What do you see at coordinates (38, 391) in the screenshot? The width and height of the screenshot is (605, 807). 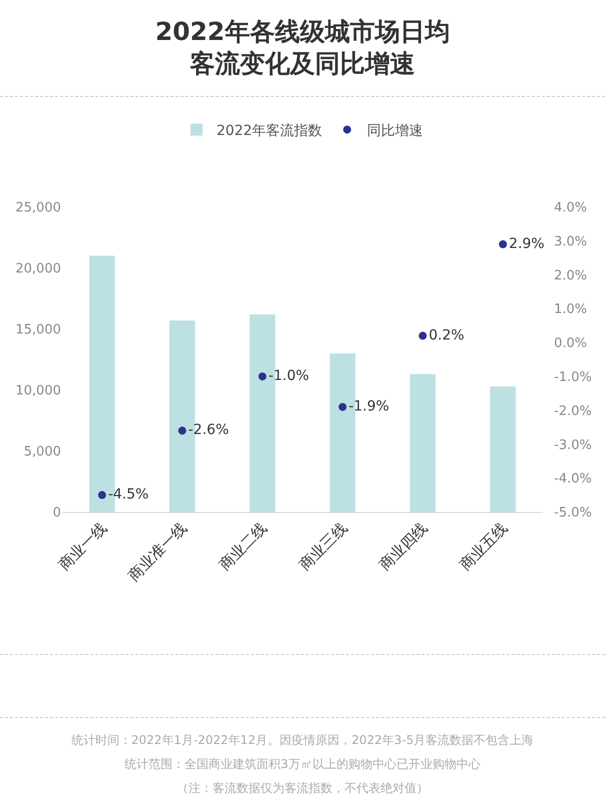 I see `y-tick-label: 10,000` at bounding box center [38, 391].